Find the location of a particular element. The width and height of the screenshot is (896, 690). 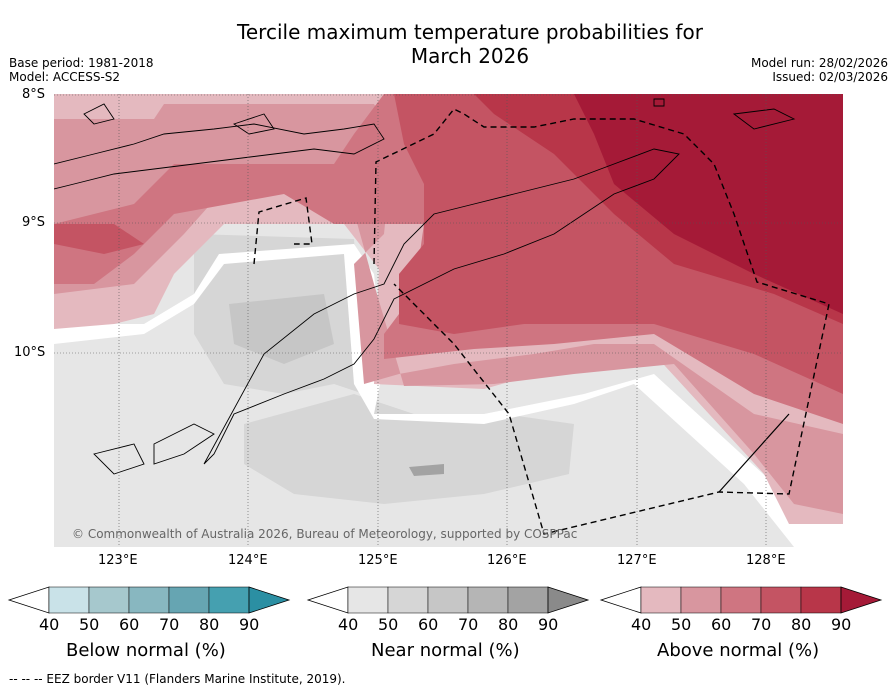

colorbar-above-tick: 50 is located at coordinates (681, 624).